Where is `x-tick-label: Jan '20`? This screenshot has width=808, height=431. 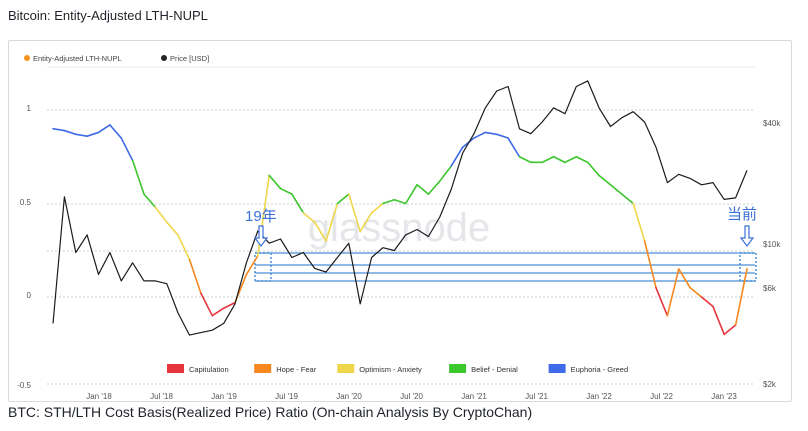 x-tick-label: Jan '20 is located at coordinates (349, 396).